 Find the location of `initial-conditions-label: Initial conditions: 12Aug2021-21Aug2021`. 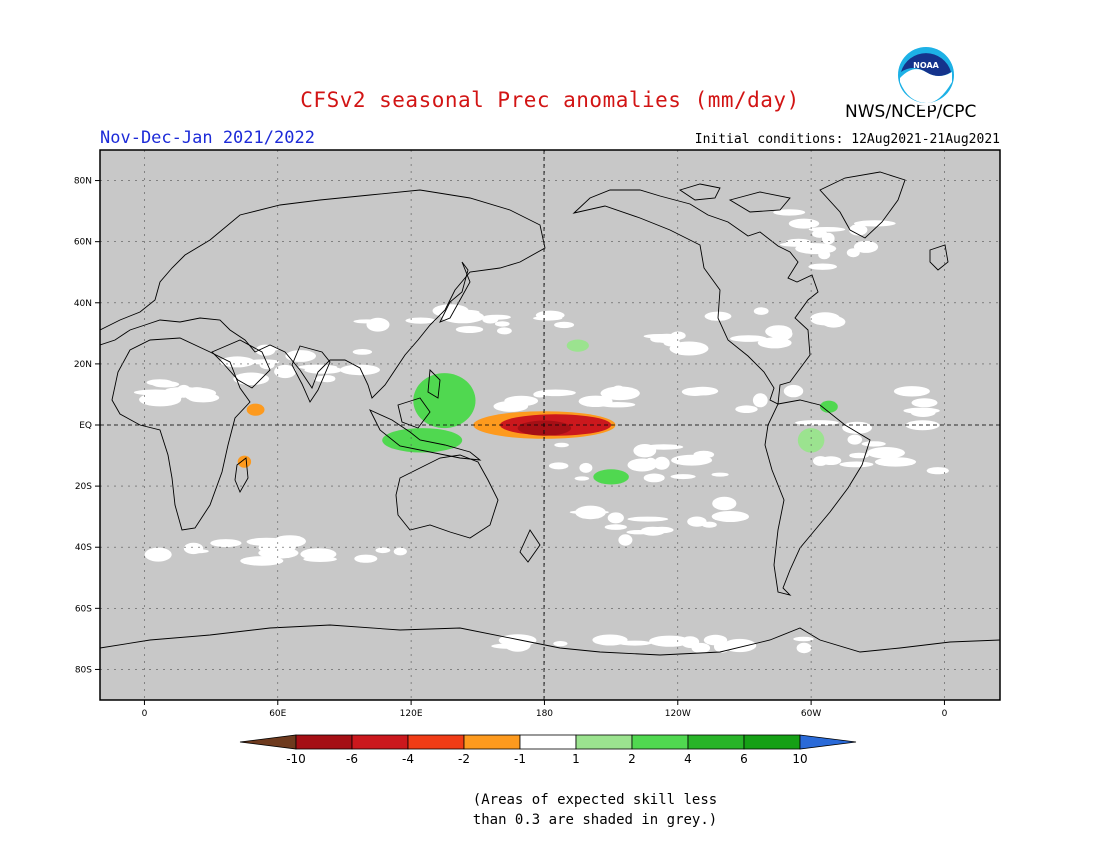

initial-conditions-label: Initial conditions: 12Aug2021-21Aug2021 is located at coordinates (847, 139).